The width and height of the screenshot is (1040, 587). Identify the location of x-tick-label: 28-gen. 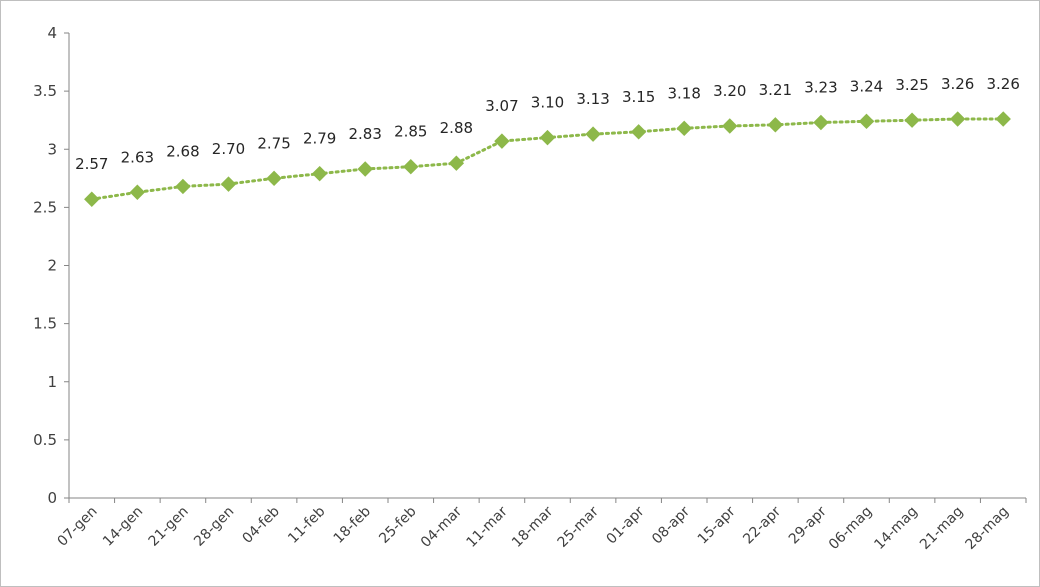
(214, 527).